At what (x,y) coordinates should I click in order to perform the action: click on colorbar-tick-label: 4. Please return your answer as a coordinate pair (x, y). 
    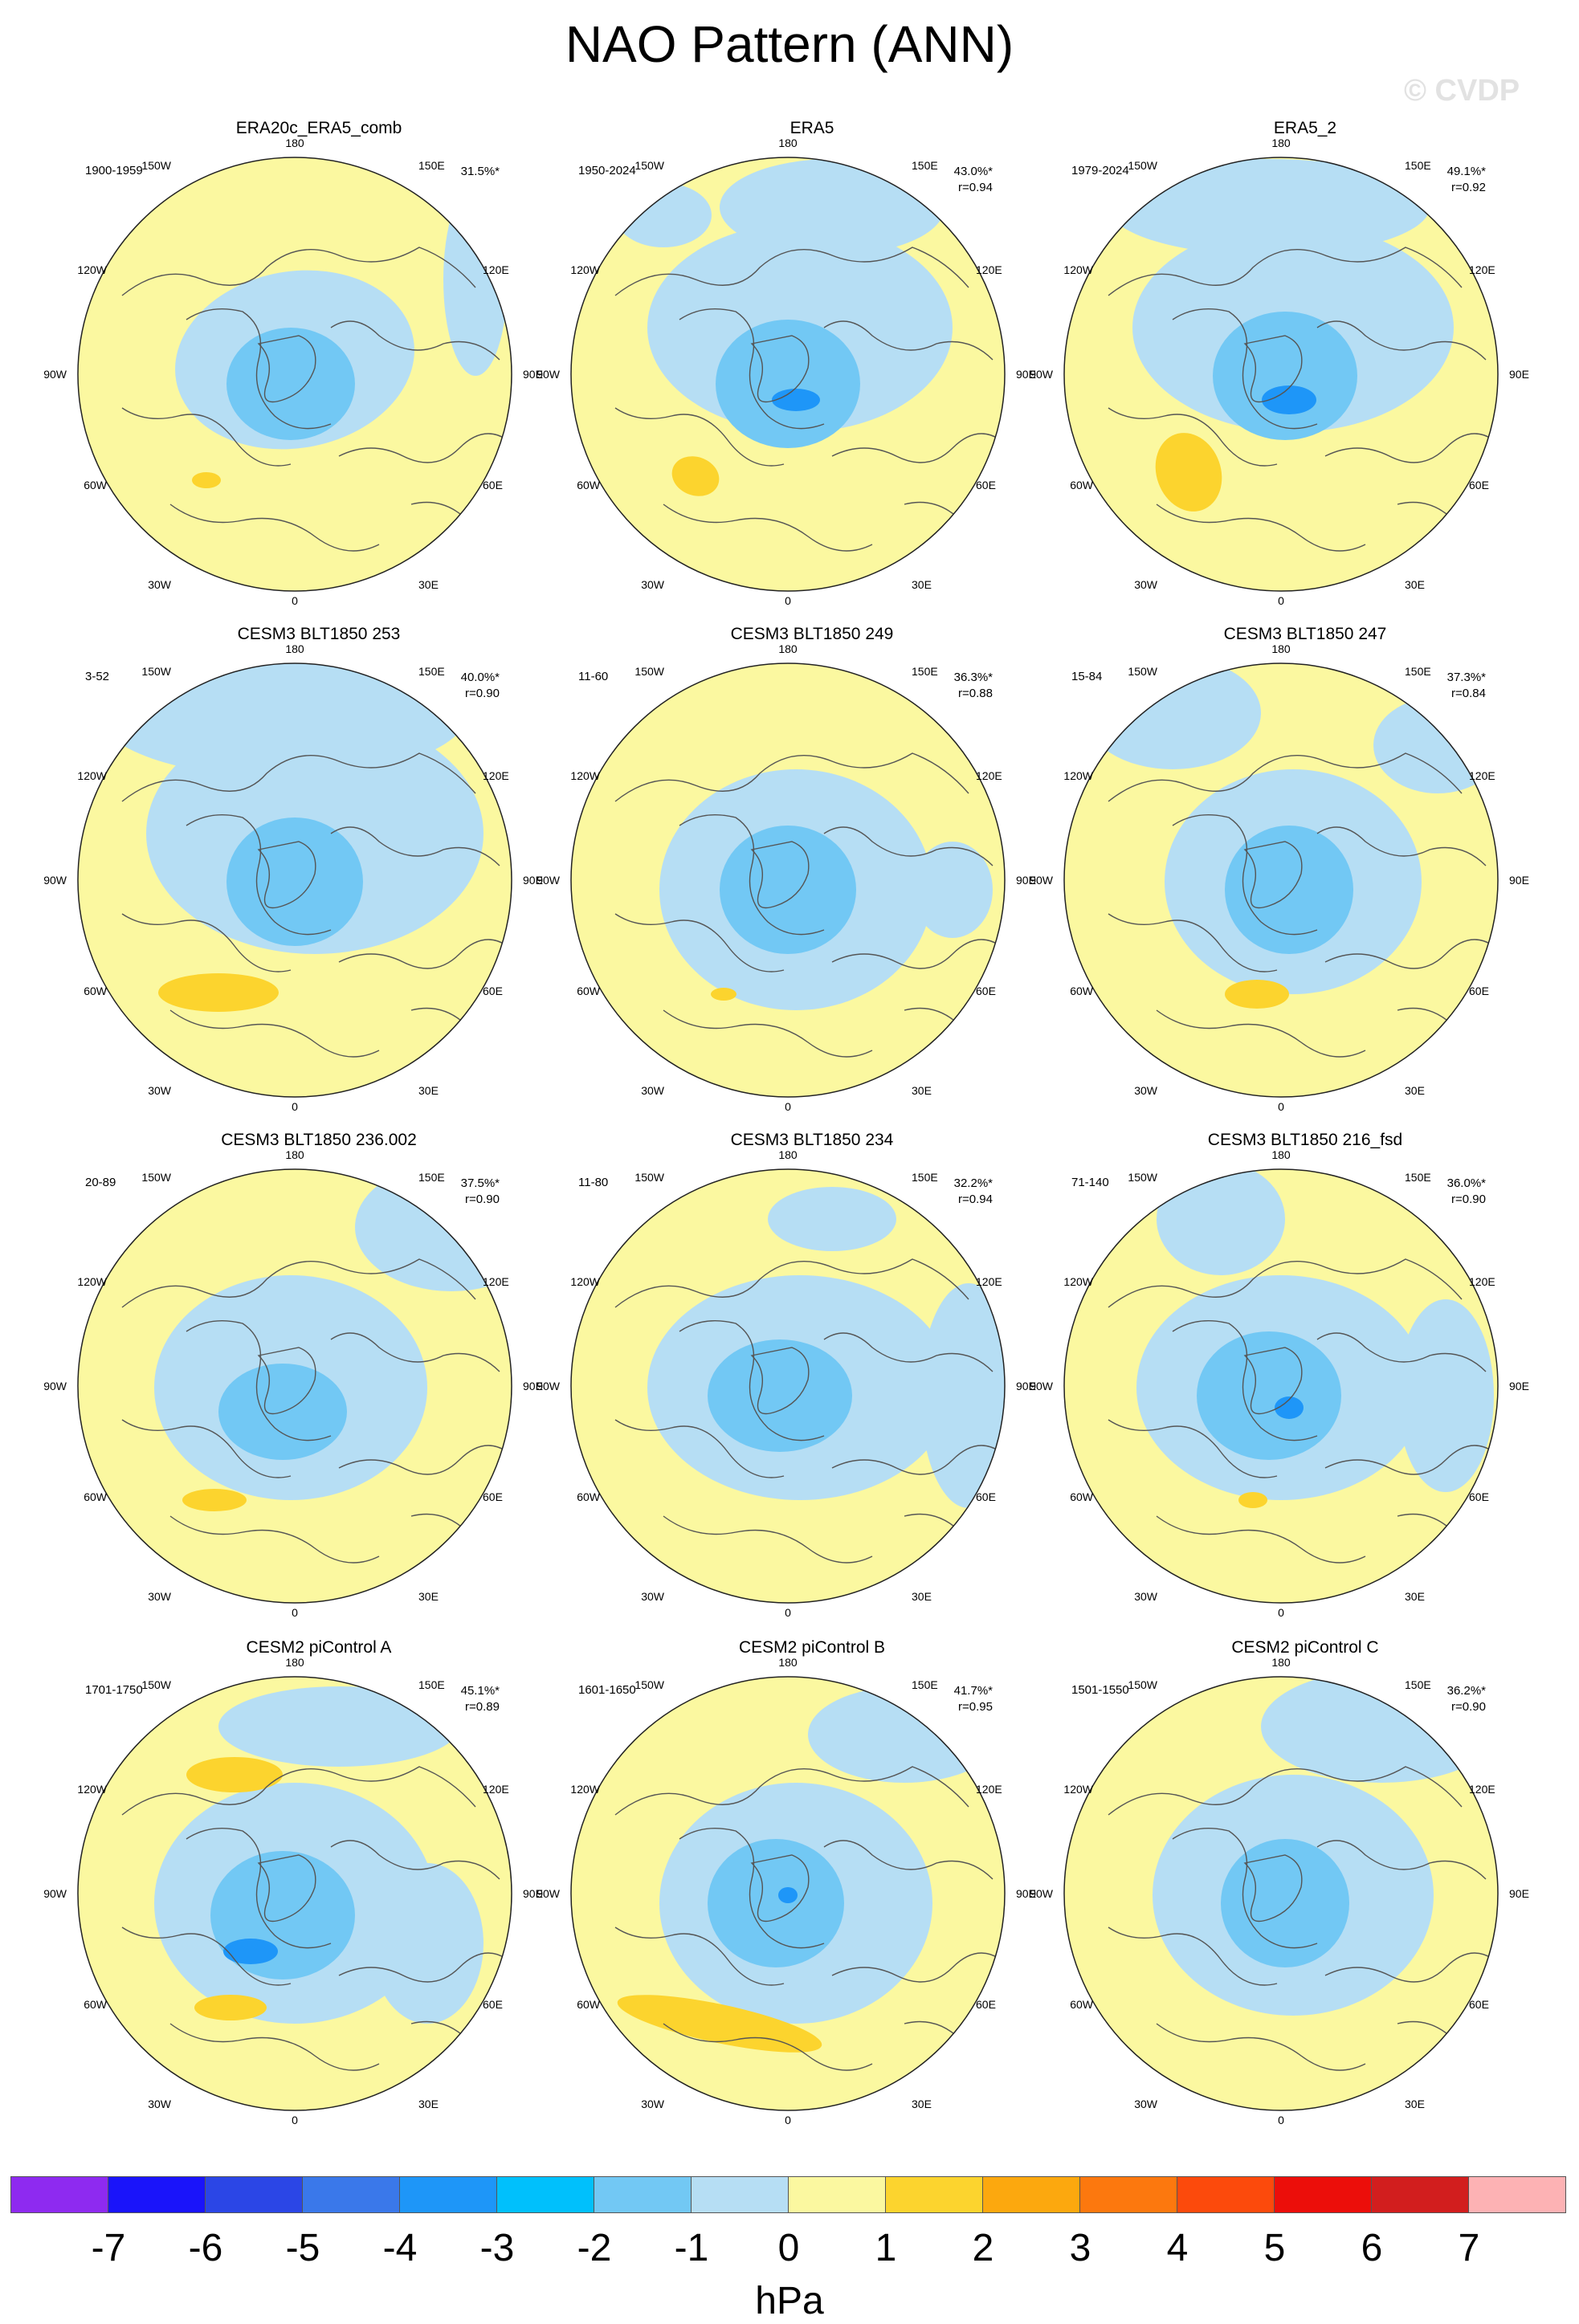
    Looking at the image, I should click on (1177, 2248).